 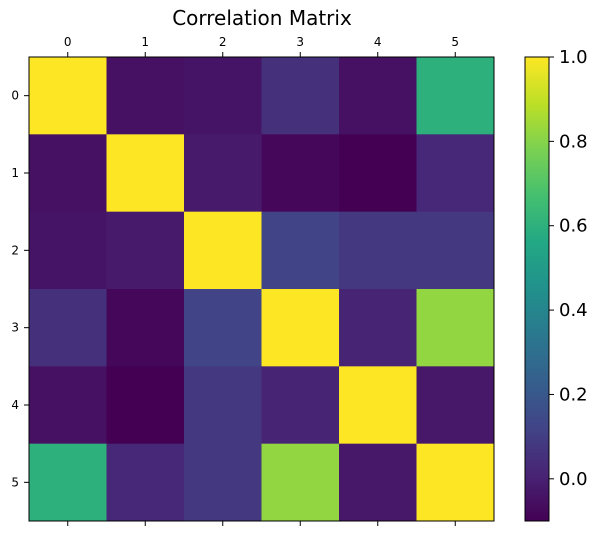 What do you see at coordinates (68, 42) in the screenshot?
I see `x-tick-label: 0` at bounding box center [68, 42].